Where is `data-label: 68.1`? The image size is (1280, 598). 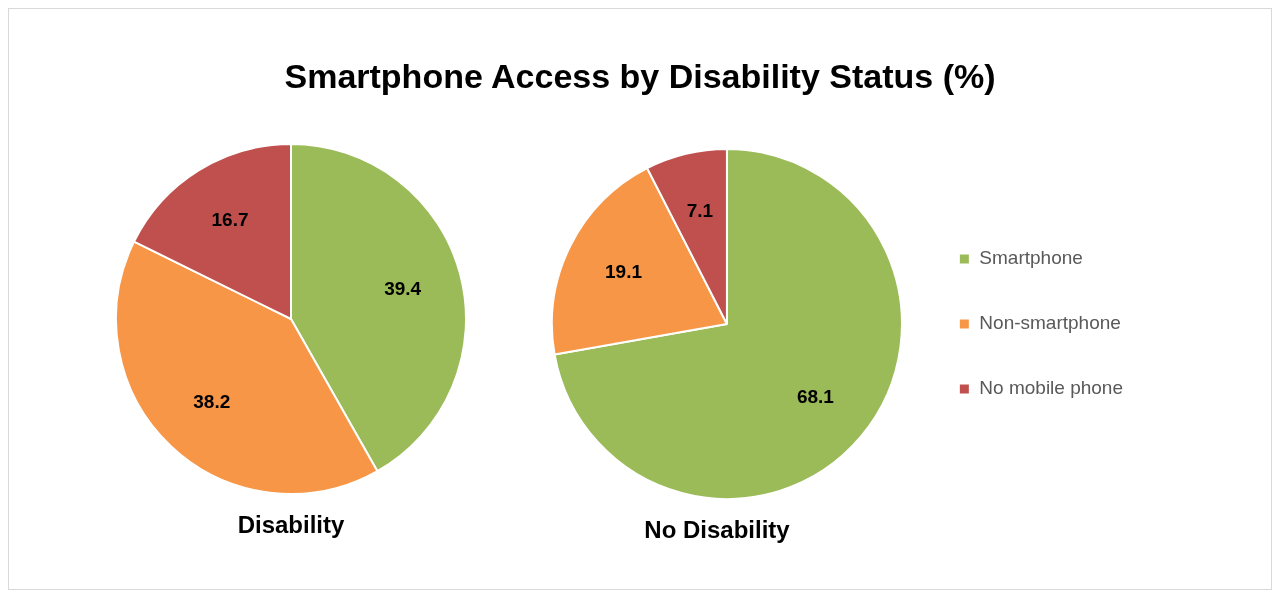 data-label: 68.1 is located at coordinates (815, 397).